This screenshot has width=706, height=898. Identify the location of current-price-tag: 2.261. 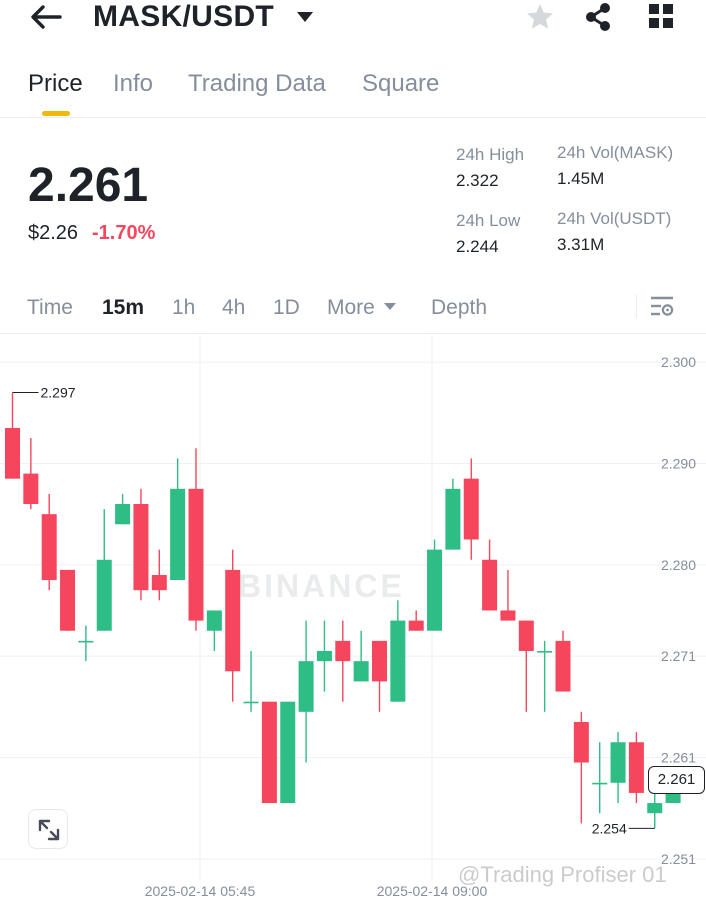
(676, 780).